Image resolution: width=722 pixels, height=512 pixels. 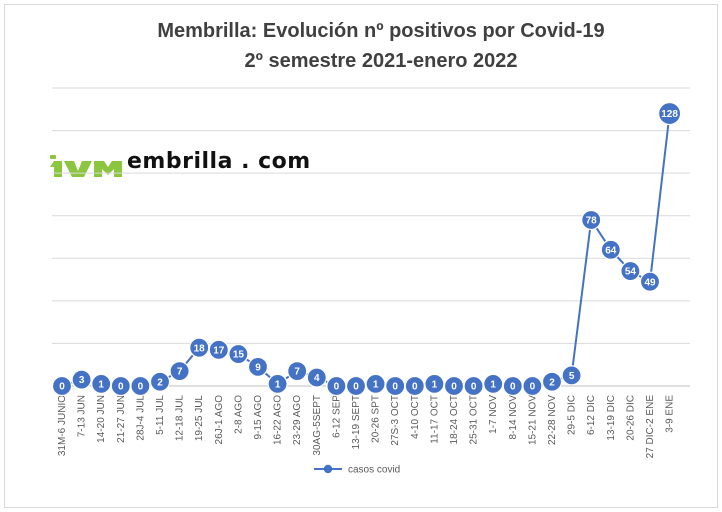 What do you see at coordinates (121, 419) in the screenshot?
I see `x-tick-label: 21-27 JUN` at bounding box center [121, 419].